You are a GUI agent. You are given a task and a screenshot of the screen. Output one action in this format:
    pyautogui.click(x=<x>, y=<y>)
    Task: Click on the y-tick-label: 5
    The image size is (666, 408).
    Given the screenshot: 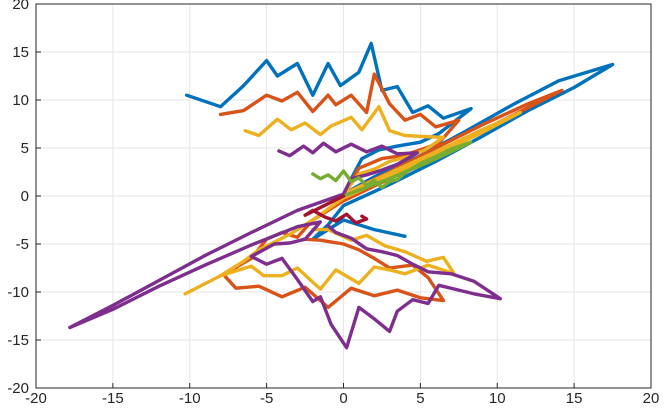 What is the action you would take?
    pyautogui.click(x=25, y=148)
    